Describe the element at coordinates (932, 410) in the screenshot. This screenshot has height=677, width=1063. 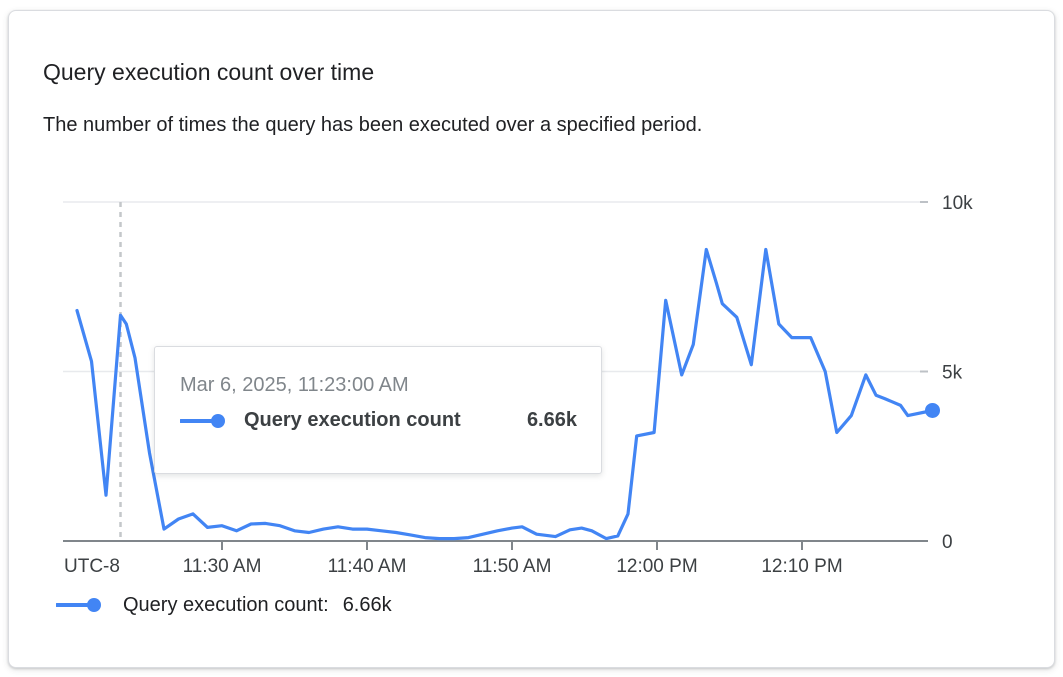
I see `series-end-dot` at that location.